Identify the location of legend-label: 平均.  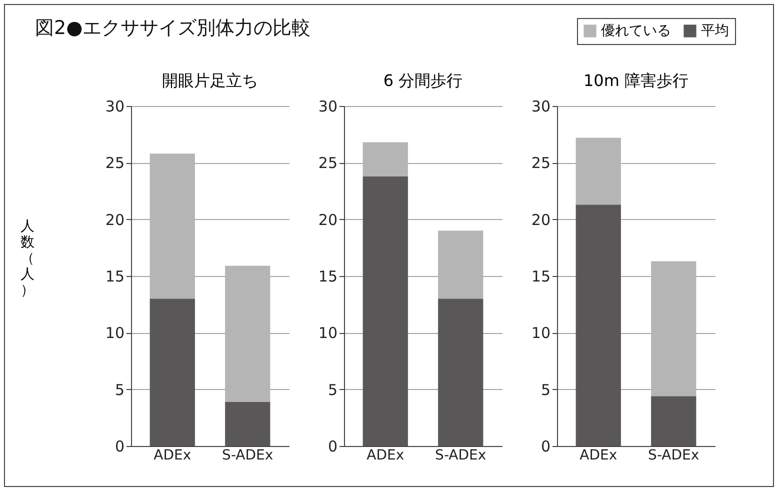
(715, 31).